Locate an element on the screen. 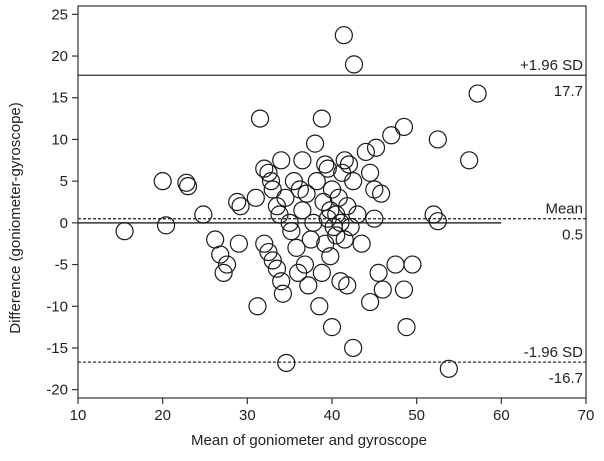 Image resolution: width=604 pixels, height=461 pixels. x-tick-label: 40 is located at coordinates (332, 415).